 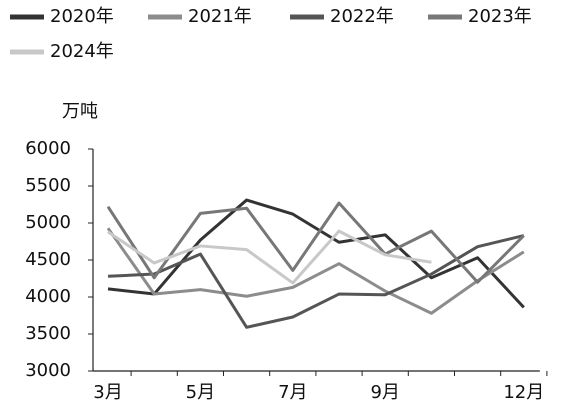 I want to click on y-tick-label: 6000, so click(x=48, y=148).